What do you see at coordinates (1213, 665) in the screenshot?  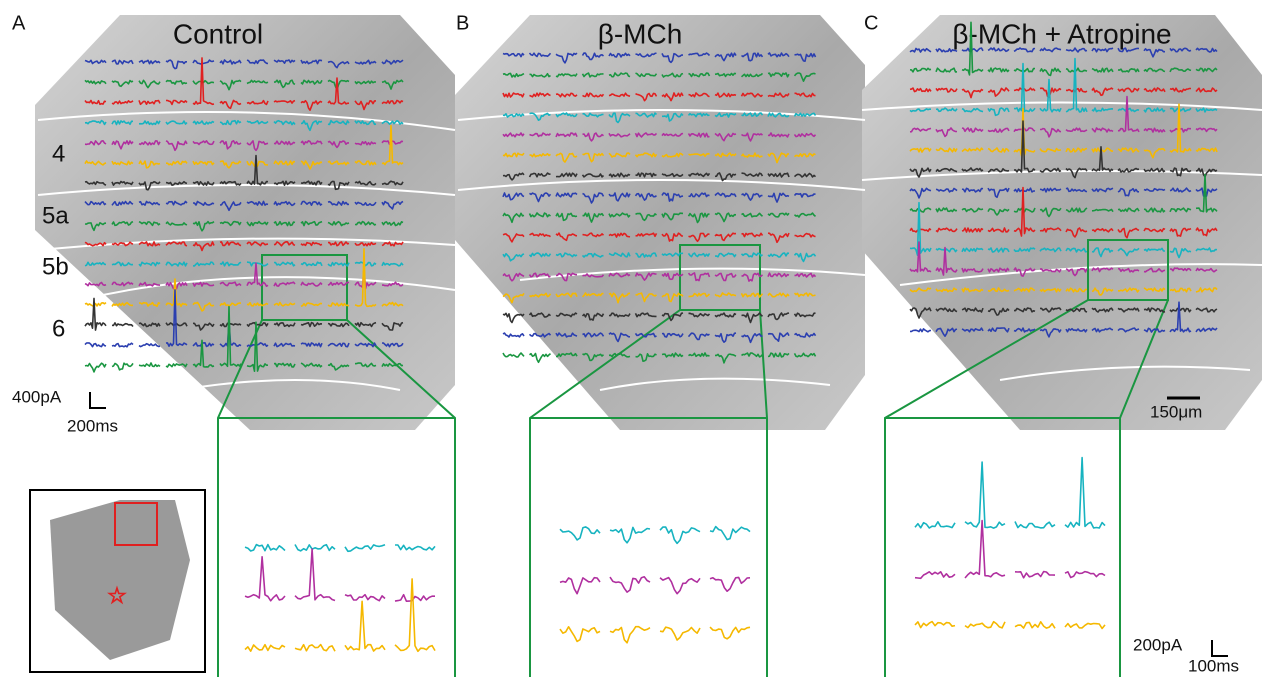 I see `scale-label: 100ms` at bounding box center [1213, 665].